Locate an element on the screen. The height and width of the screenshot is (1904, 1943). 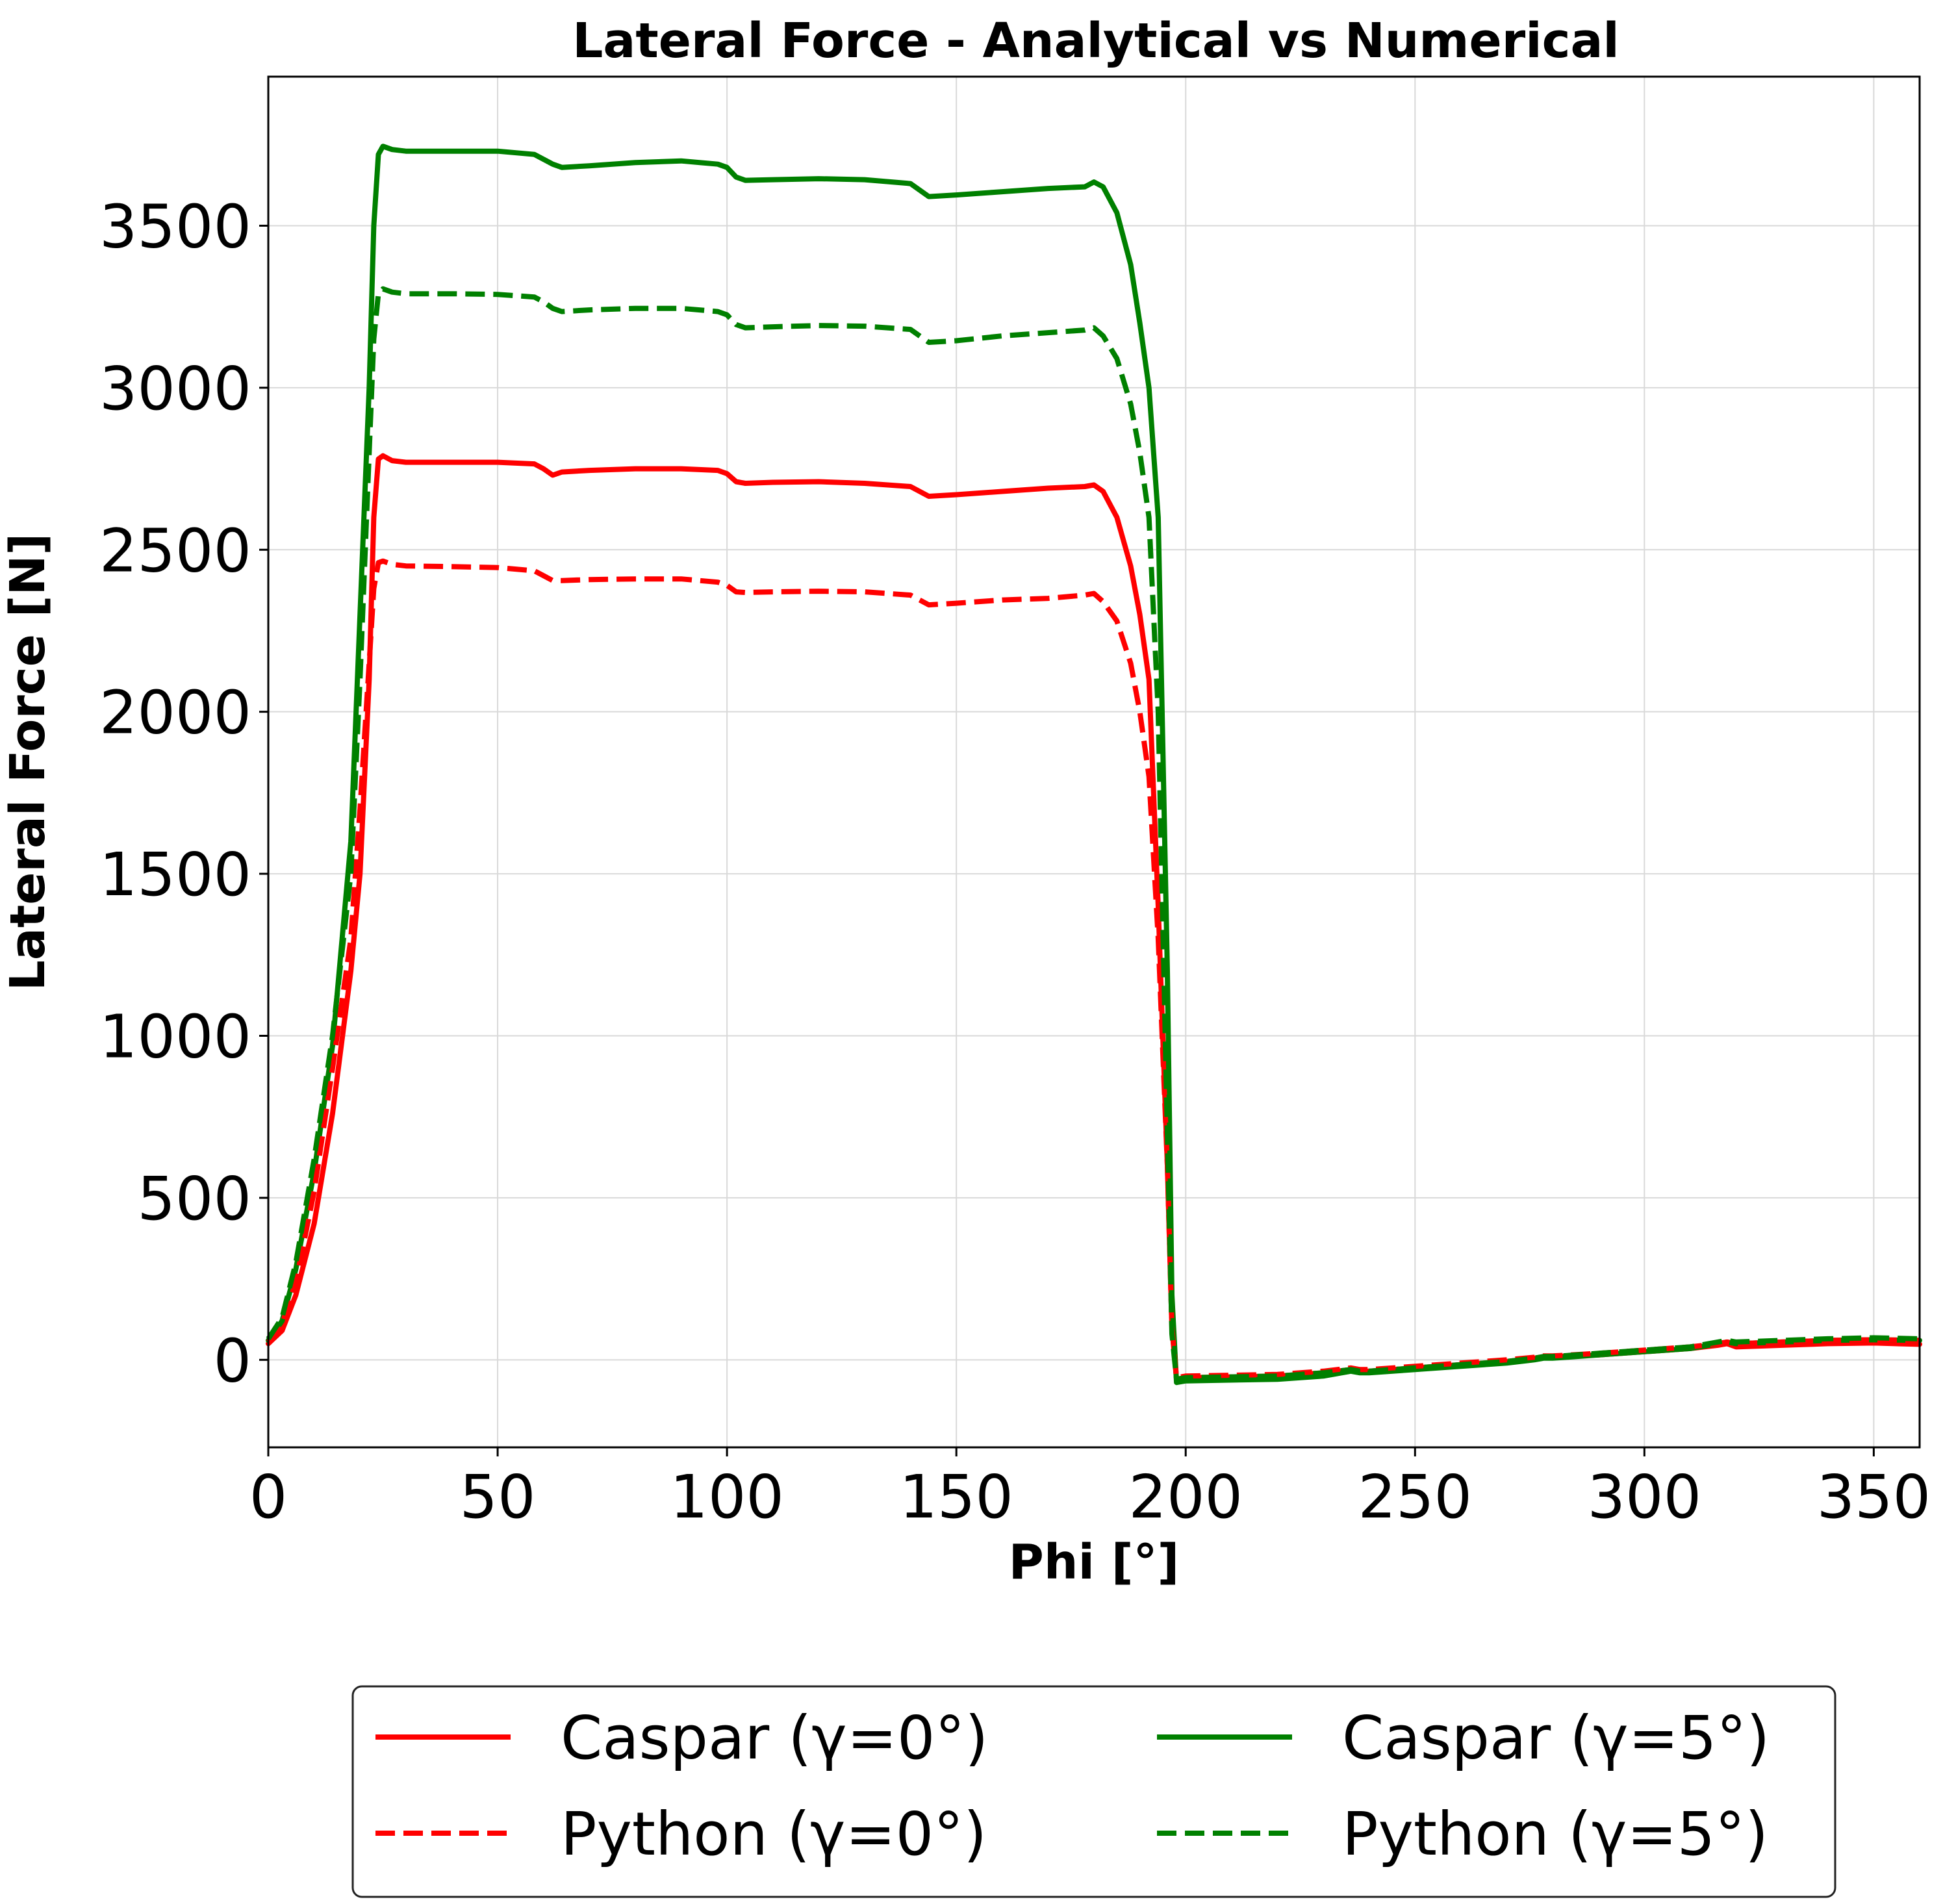
legend-label-3: Python (γ=5°) is located at coordinates (1555, 1834).